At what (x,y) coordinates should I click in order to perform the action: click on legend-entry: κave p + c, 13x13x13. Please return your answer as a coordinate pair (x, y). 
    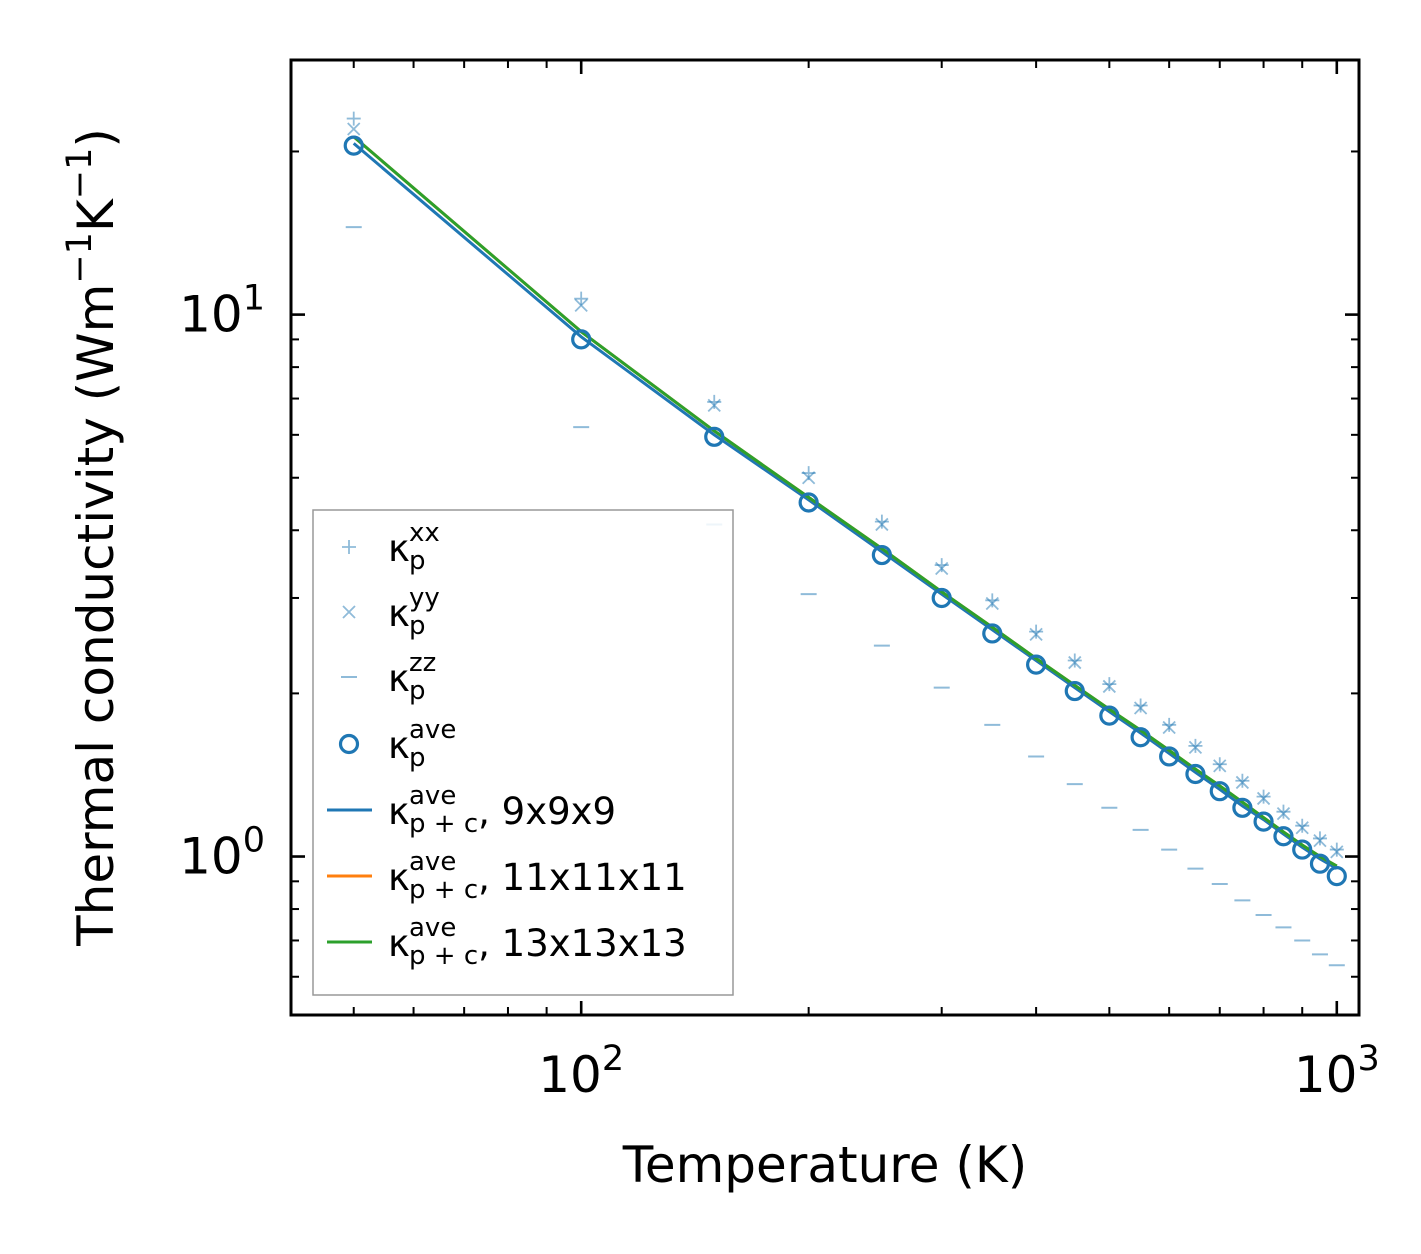
    Looking at the image, I should click on (507, 942).